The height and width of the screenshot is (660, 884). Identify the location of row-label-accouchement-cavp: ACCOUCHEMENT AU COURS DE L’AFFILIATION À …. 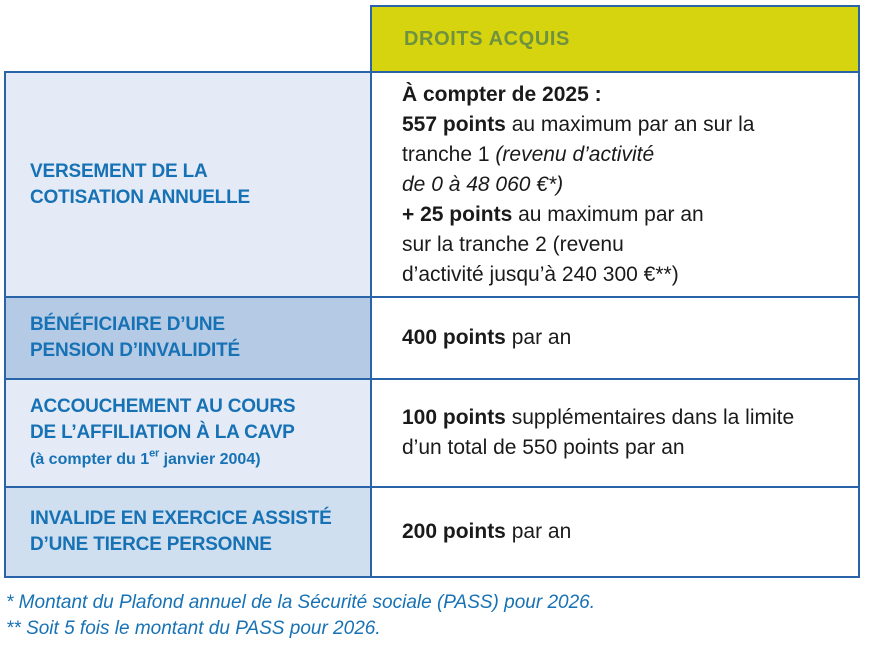
(188, 433).